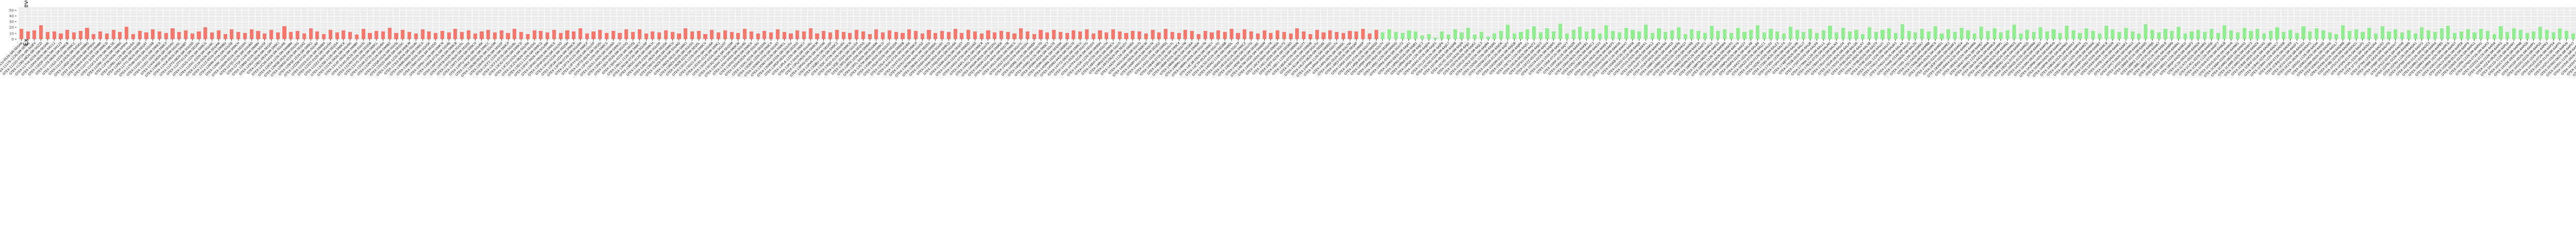  Describe the element at coordinates (11, 27) in the screenshot. I see `y-tick-label: 20` at that location.